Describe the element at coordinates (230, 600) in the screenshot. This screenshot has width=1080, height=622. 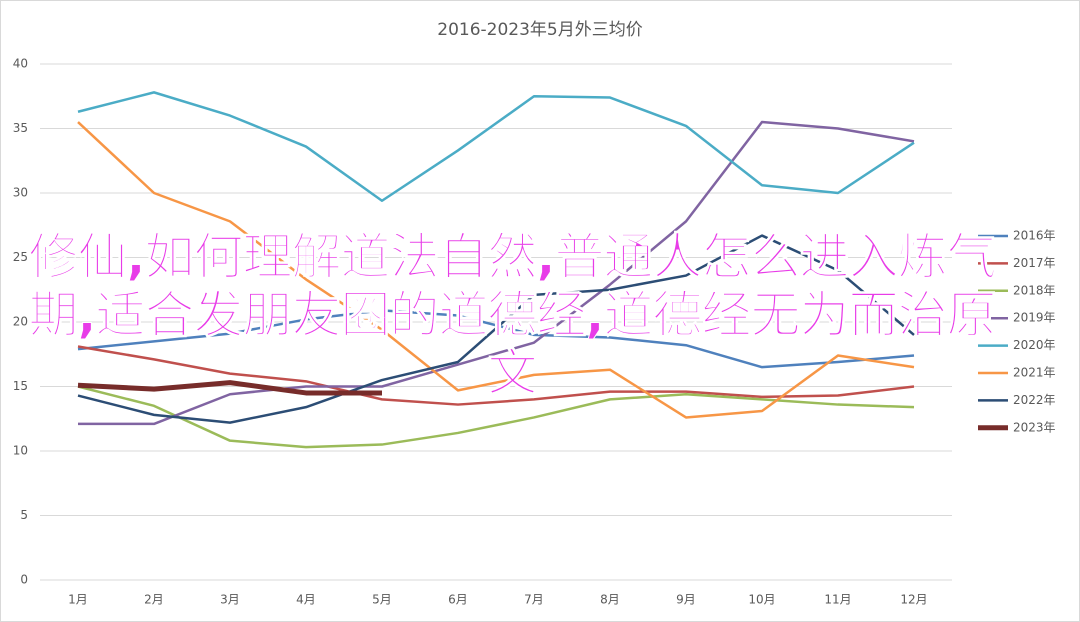
I see `x-tick-label: 3月` at that location.